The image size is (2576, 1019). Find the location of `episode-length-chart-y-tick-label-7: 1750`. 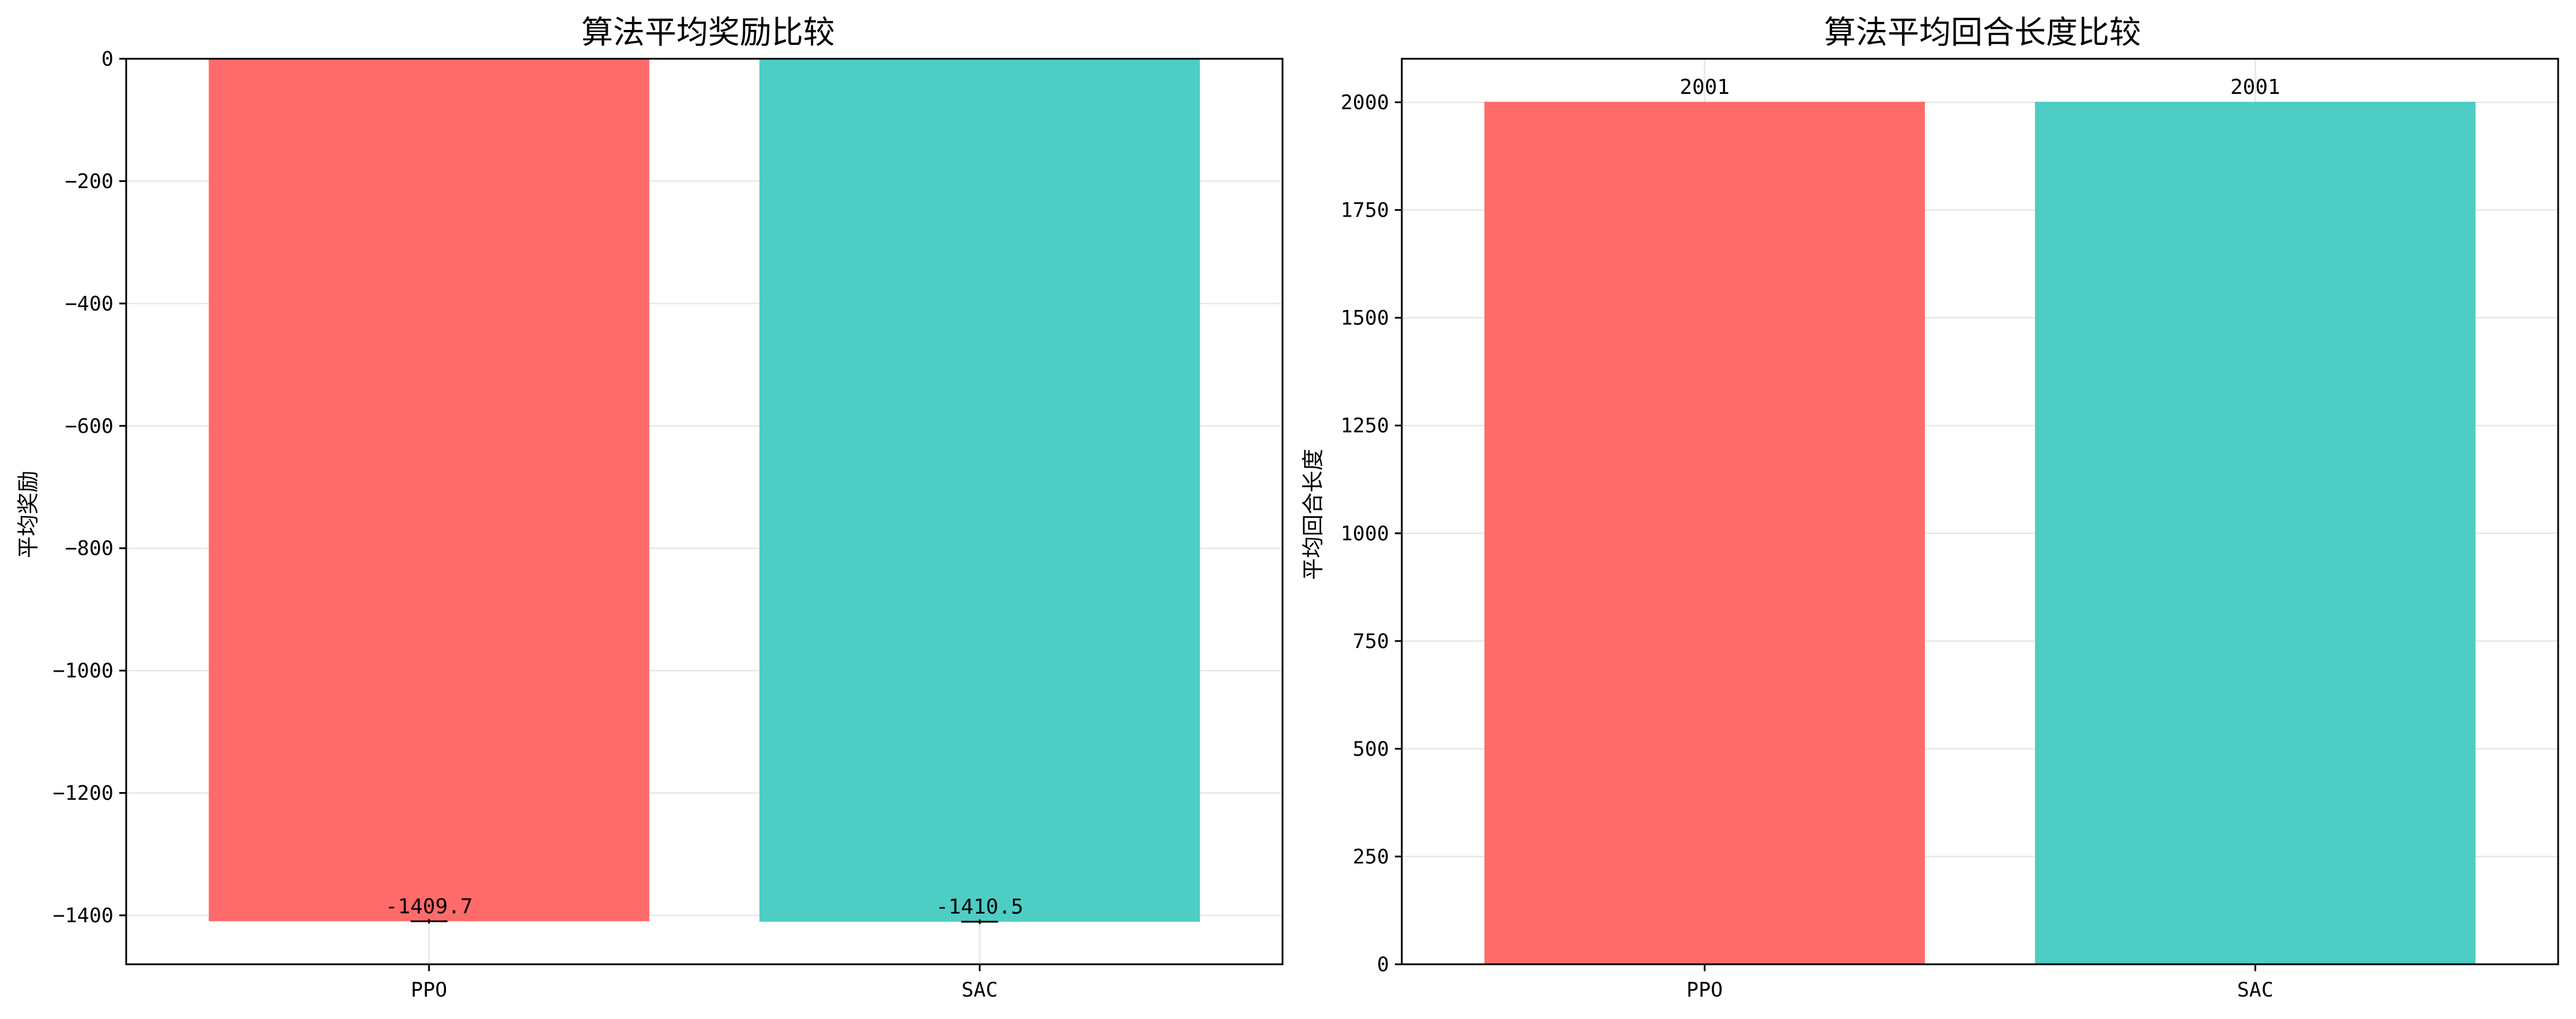

episode-length-chart-y-tick-label-7: 1750 is located at coordinates (1365, 210).